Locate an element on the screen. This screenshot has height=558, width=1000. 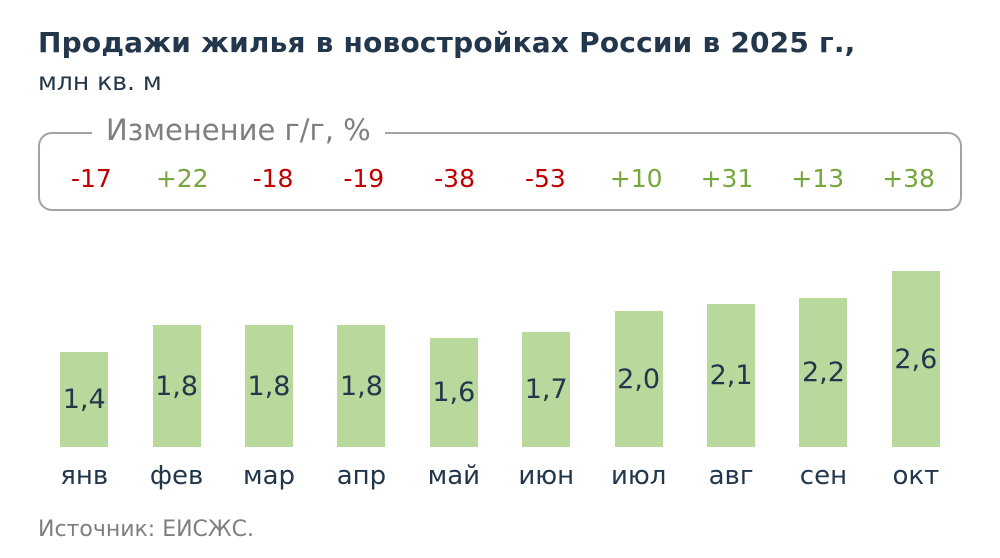
month-label: июн is located at coordinates (546, 476).